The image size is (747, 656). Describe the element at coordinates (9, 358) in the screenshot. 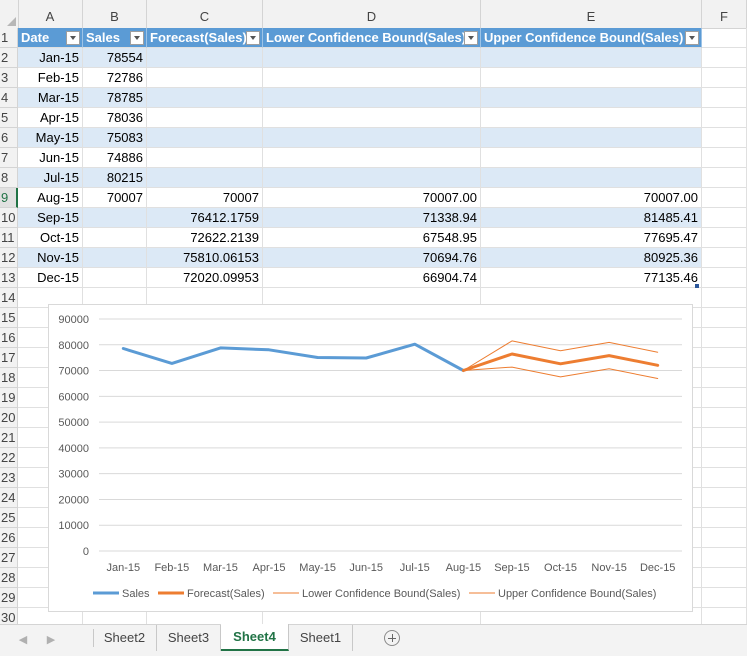

I see `row-header: 17` at that location.